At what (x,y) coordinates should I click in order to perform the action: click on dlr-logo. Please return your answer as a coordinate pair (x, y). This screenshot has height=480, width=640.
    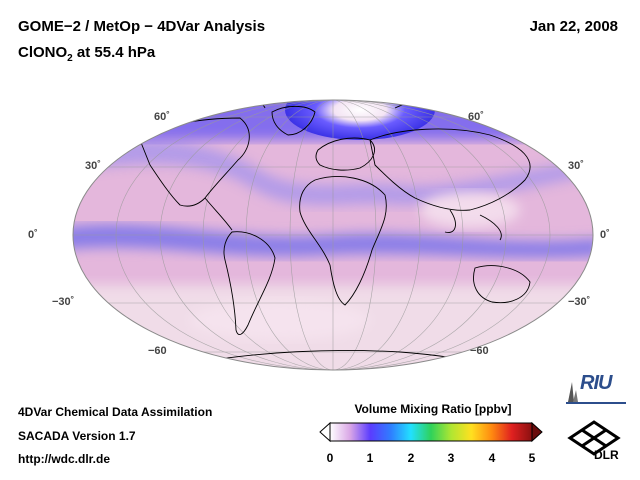
    Looking at the image, I should click on (594, 438).